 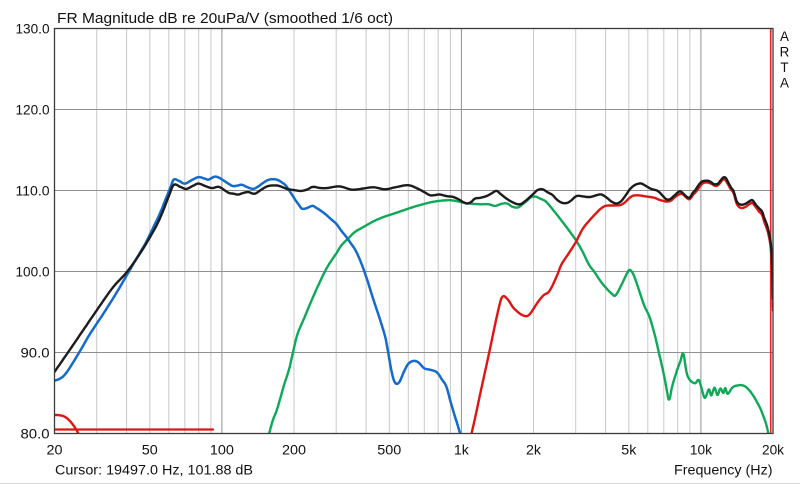 What do you see at coordinates (222, 450) in the screenshot?
I see `svg-text: 100` at bounding box center [222, 450].